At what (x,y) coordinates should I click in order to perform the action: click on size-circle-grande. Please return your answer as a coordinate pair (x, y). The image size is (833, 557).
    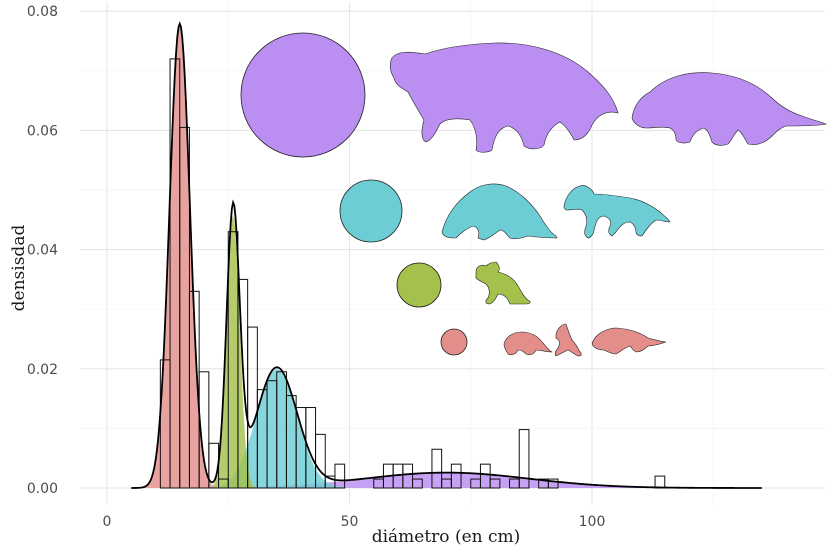
    Looking at the image, I should click on (303, 95).